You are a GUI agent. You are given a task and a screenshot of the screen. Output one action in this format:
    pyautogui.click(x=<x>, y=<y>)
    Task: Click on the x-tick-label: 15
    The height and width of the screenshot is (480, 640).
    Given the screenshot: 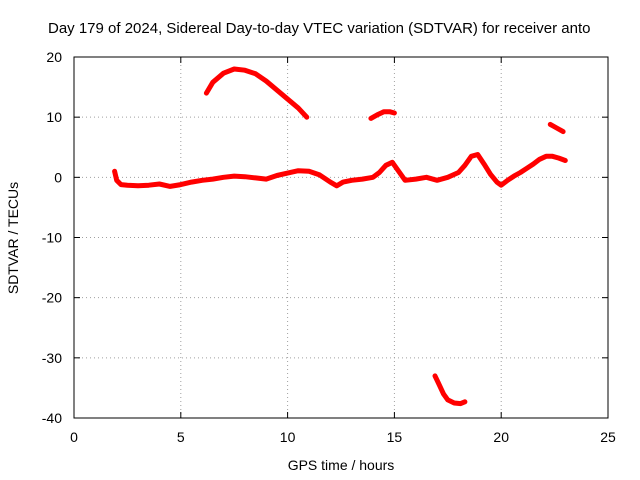 What is the action you would take?
    pyautogui.click(x=395, y=437)
    